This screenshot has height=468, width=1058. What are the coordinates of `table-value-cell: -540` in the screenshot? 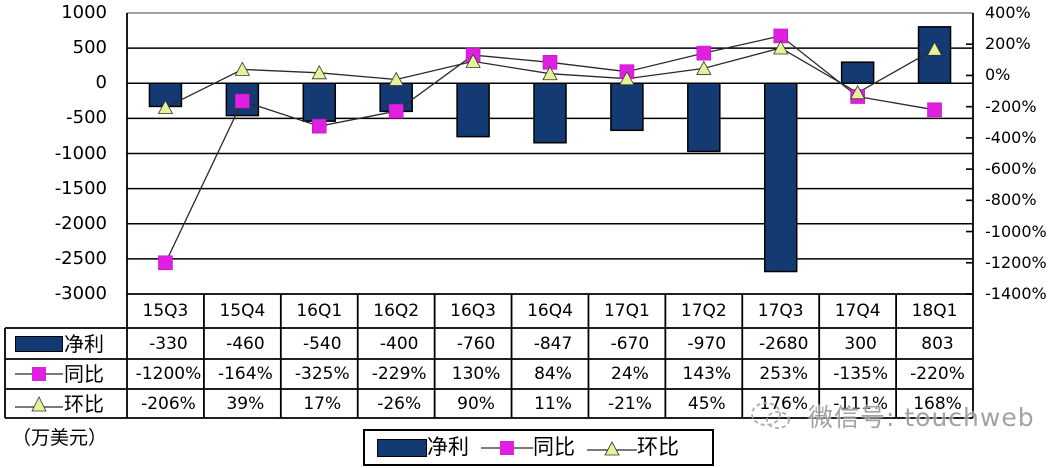 It's located at (322, 343).